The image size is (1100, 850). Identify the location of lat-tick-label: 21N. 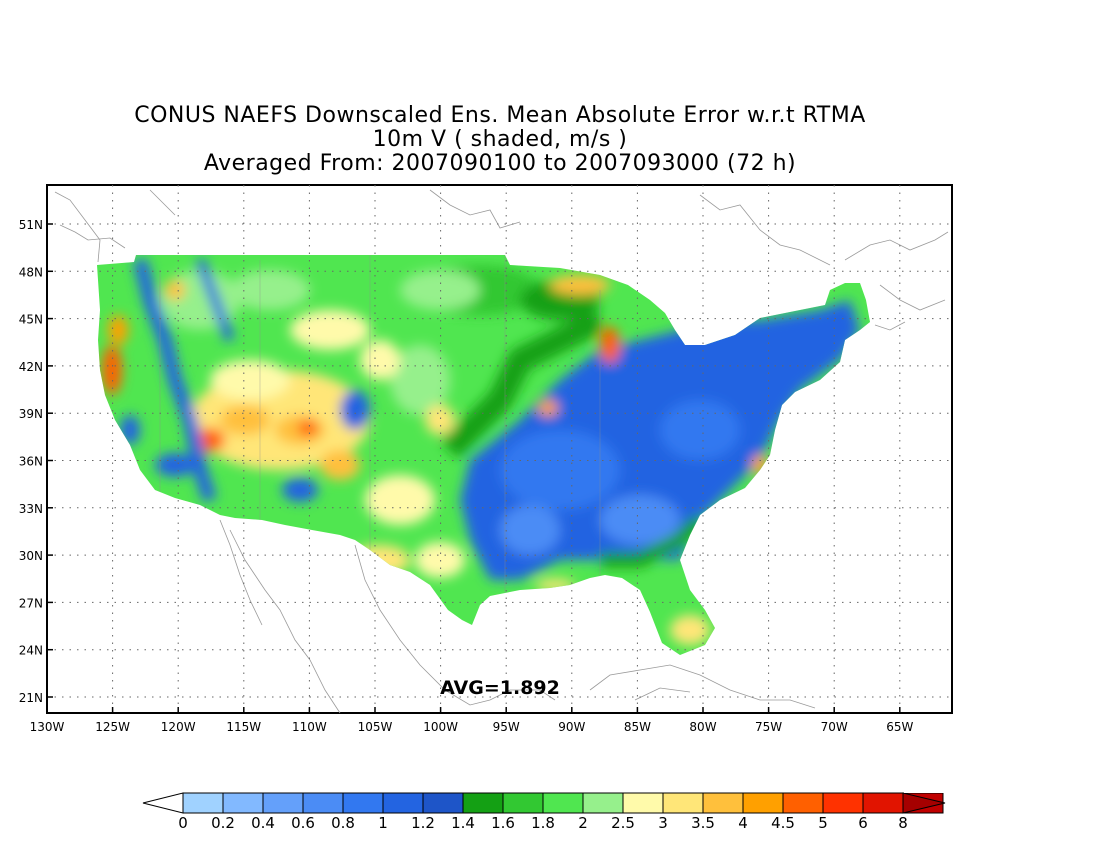
(31, 698).